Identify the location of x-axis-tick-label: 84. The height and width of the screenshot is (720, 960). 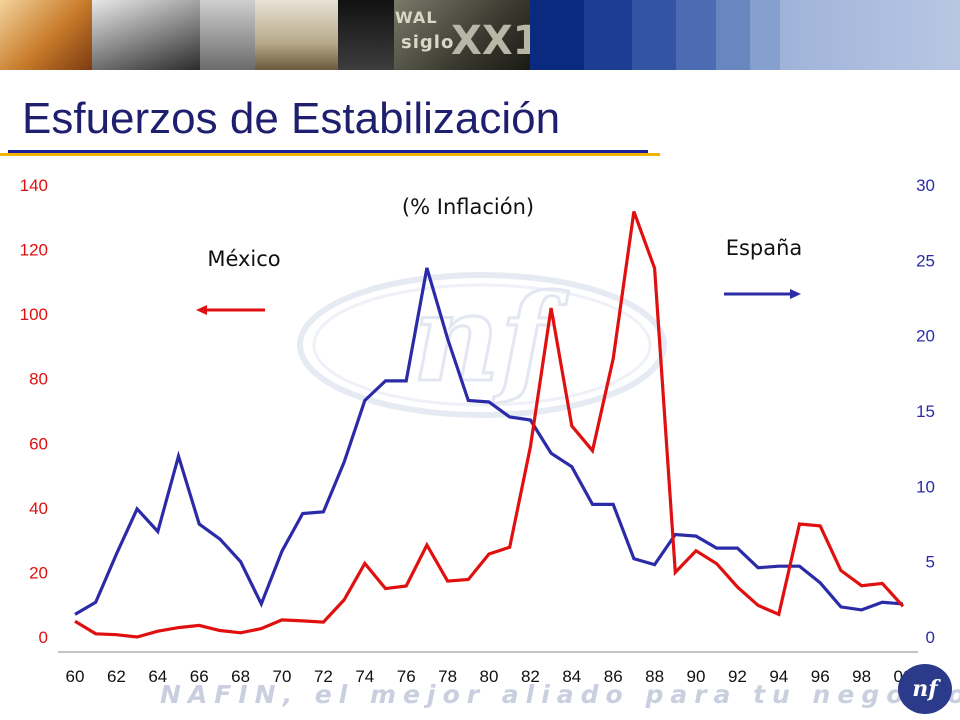
(571, 676).